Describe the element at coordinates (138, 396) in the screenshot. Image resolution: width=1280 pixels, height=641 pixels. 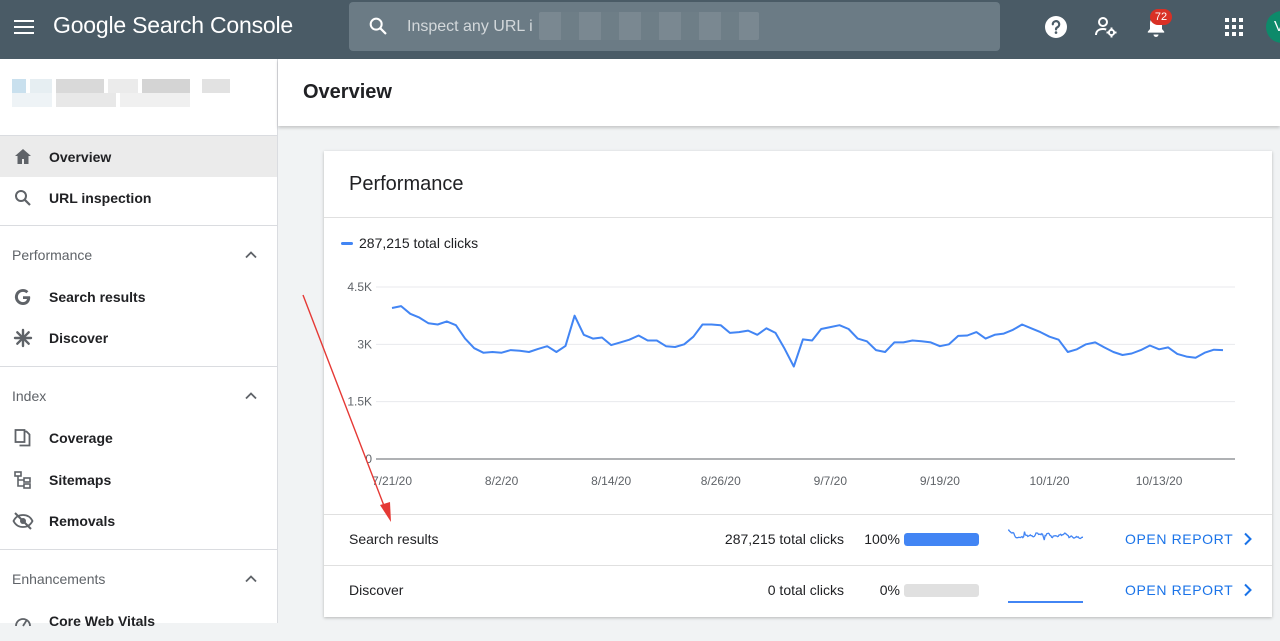
I see `section-index: Index` at that location.